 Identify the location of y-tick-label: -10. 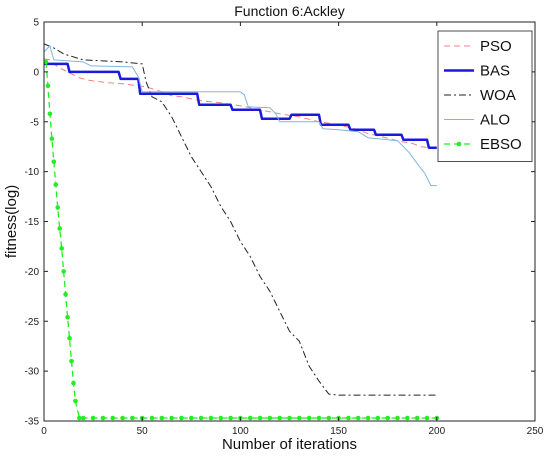
(32, 172).